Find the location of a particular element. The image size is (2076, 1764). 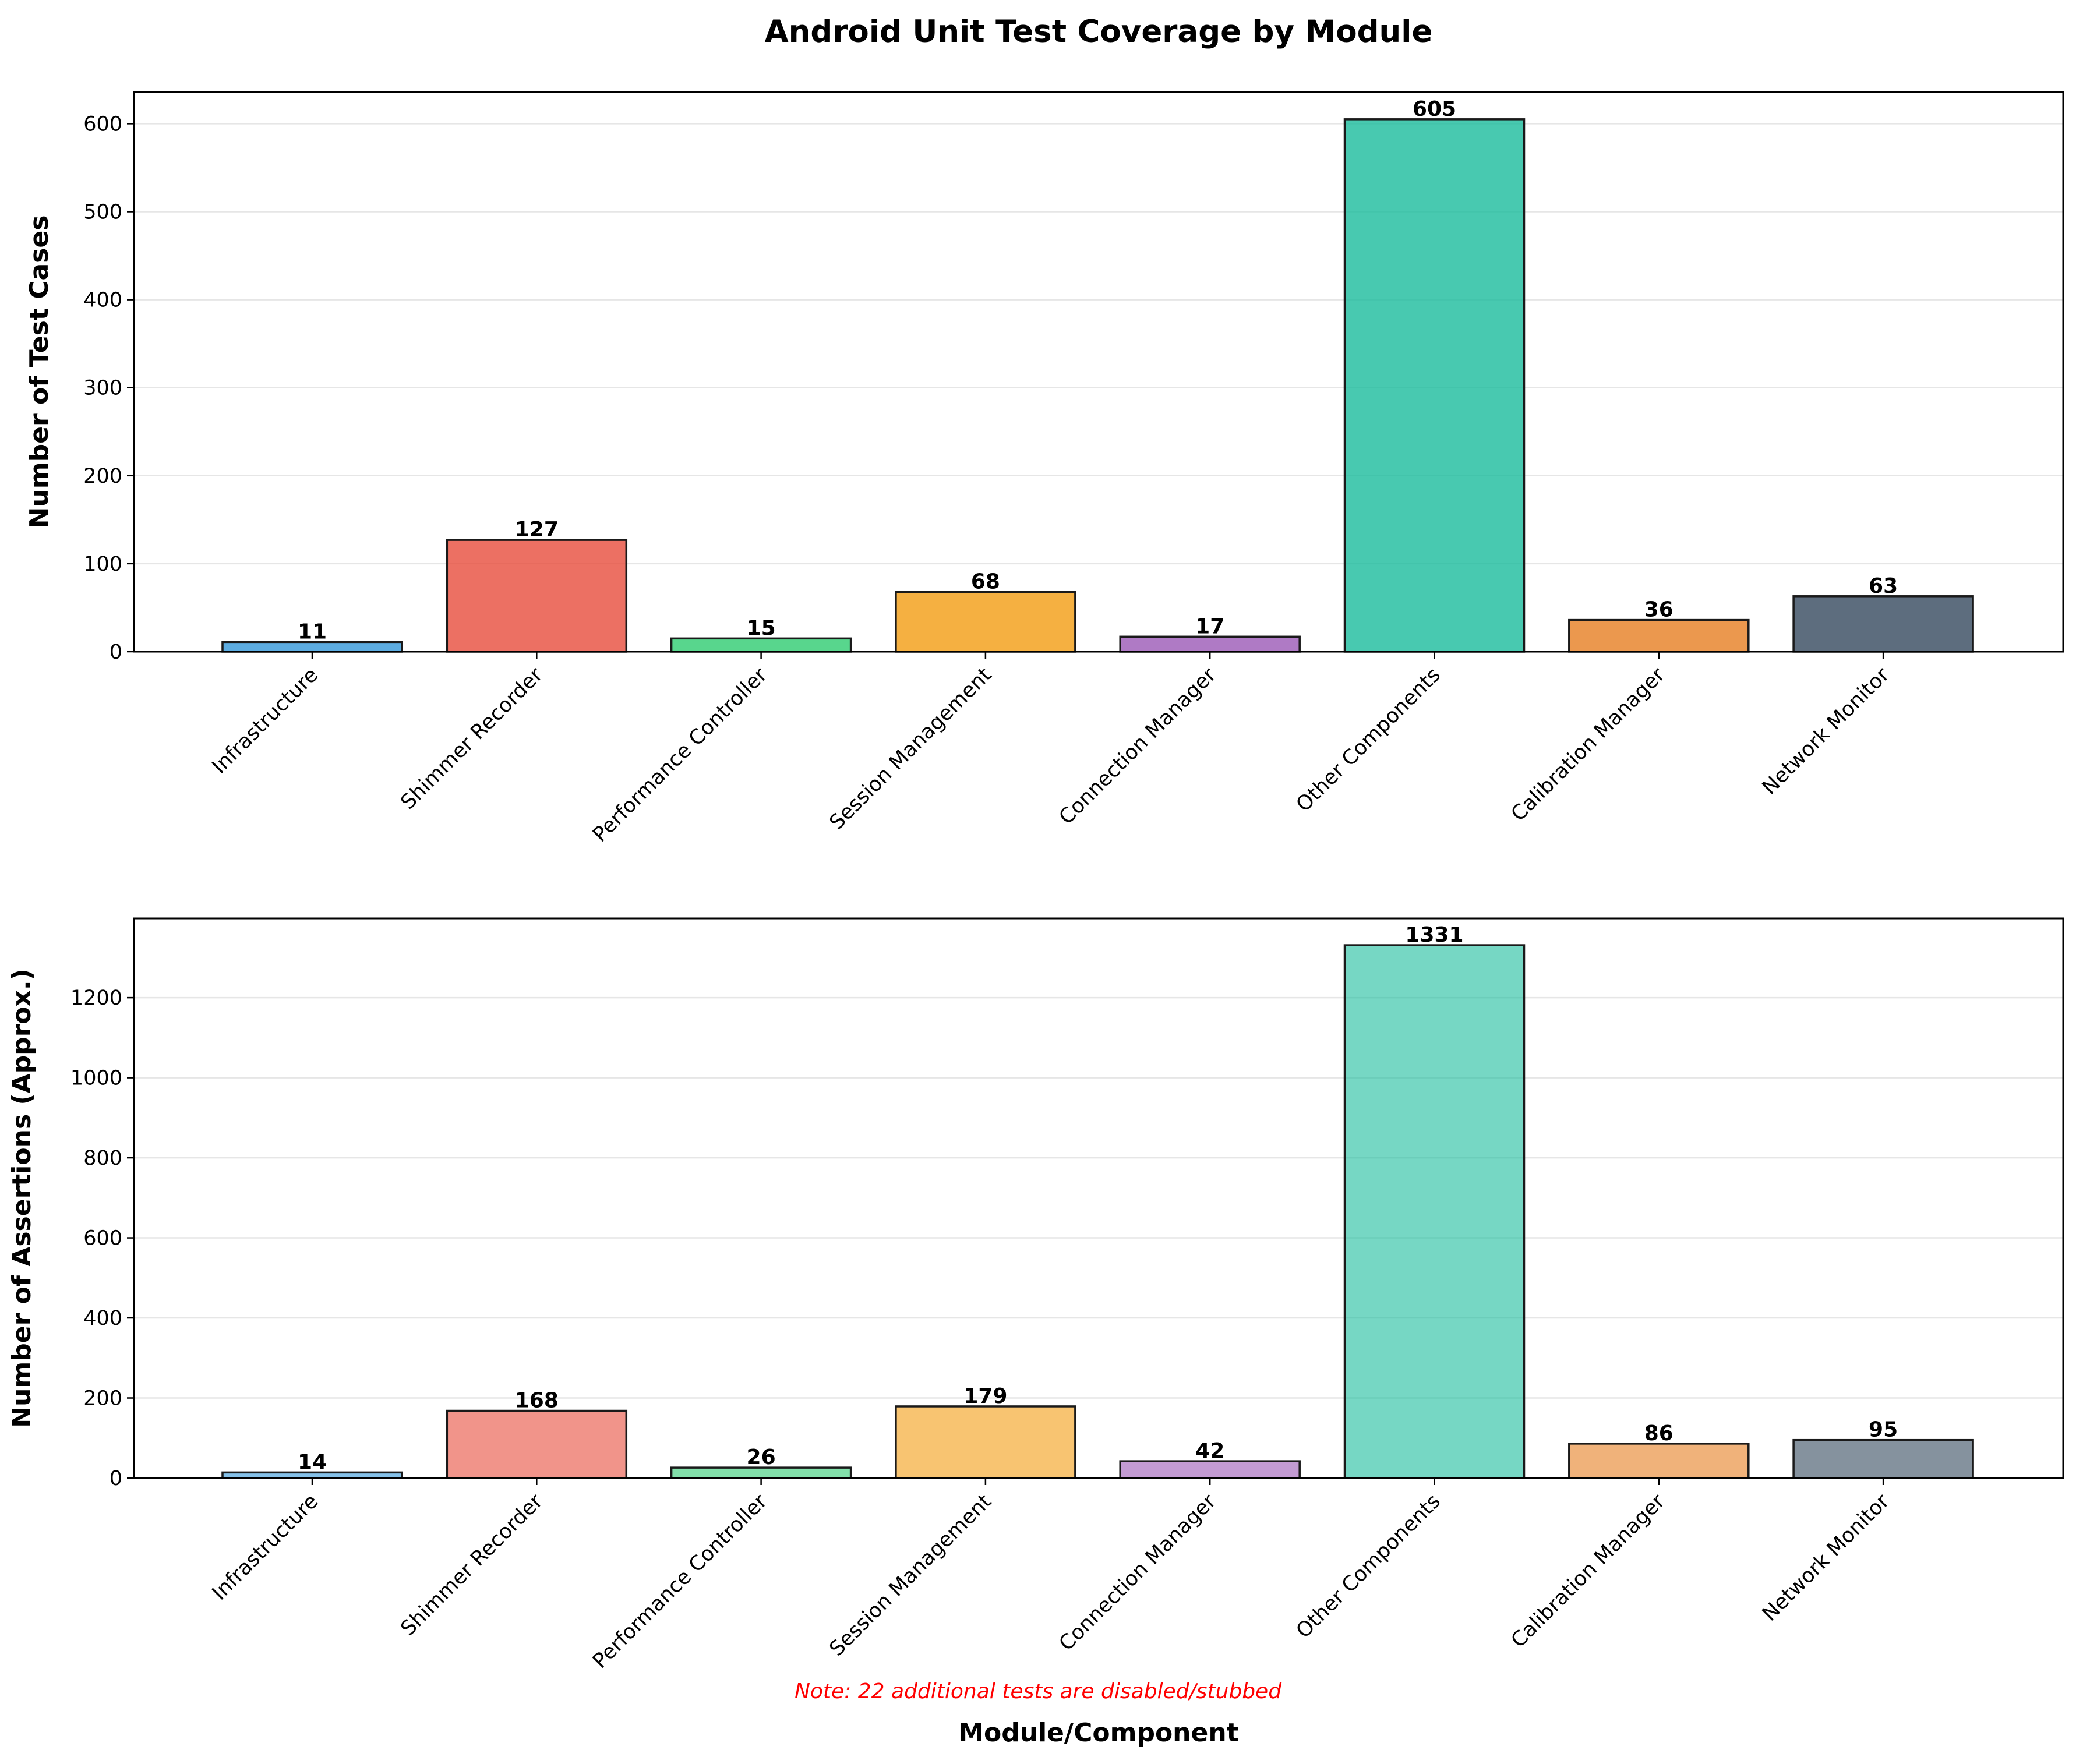

bar-performance-controller is located at coordinates (761, 645).